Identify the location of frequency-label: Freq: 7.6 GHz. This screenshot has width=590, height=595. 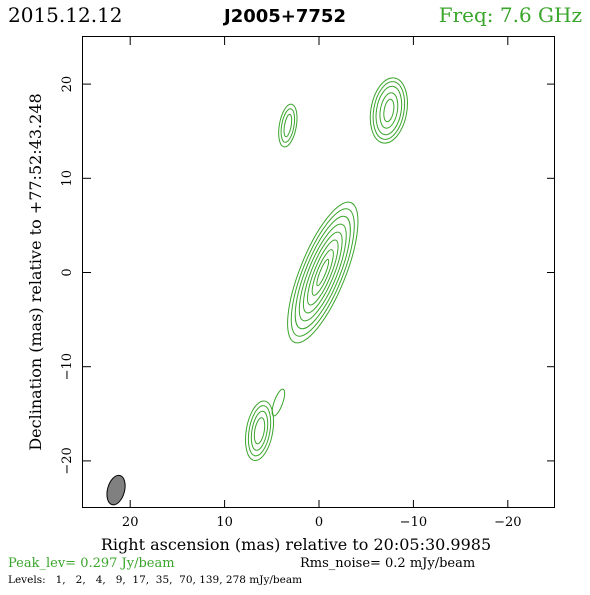
(510, 15).